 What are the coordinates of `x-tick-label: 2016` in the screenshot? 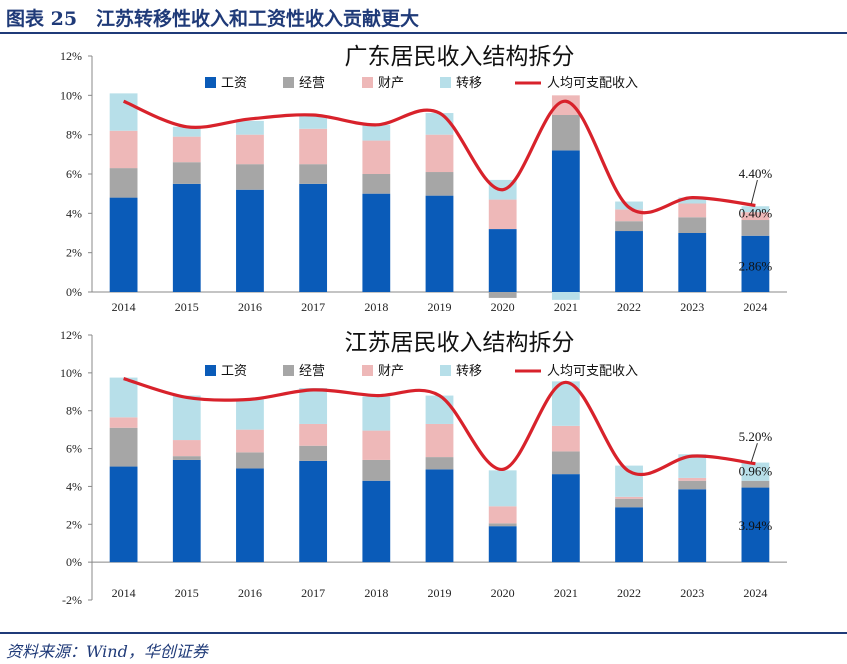 It's located at (250, 593).